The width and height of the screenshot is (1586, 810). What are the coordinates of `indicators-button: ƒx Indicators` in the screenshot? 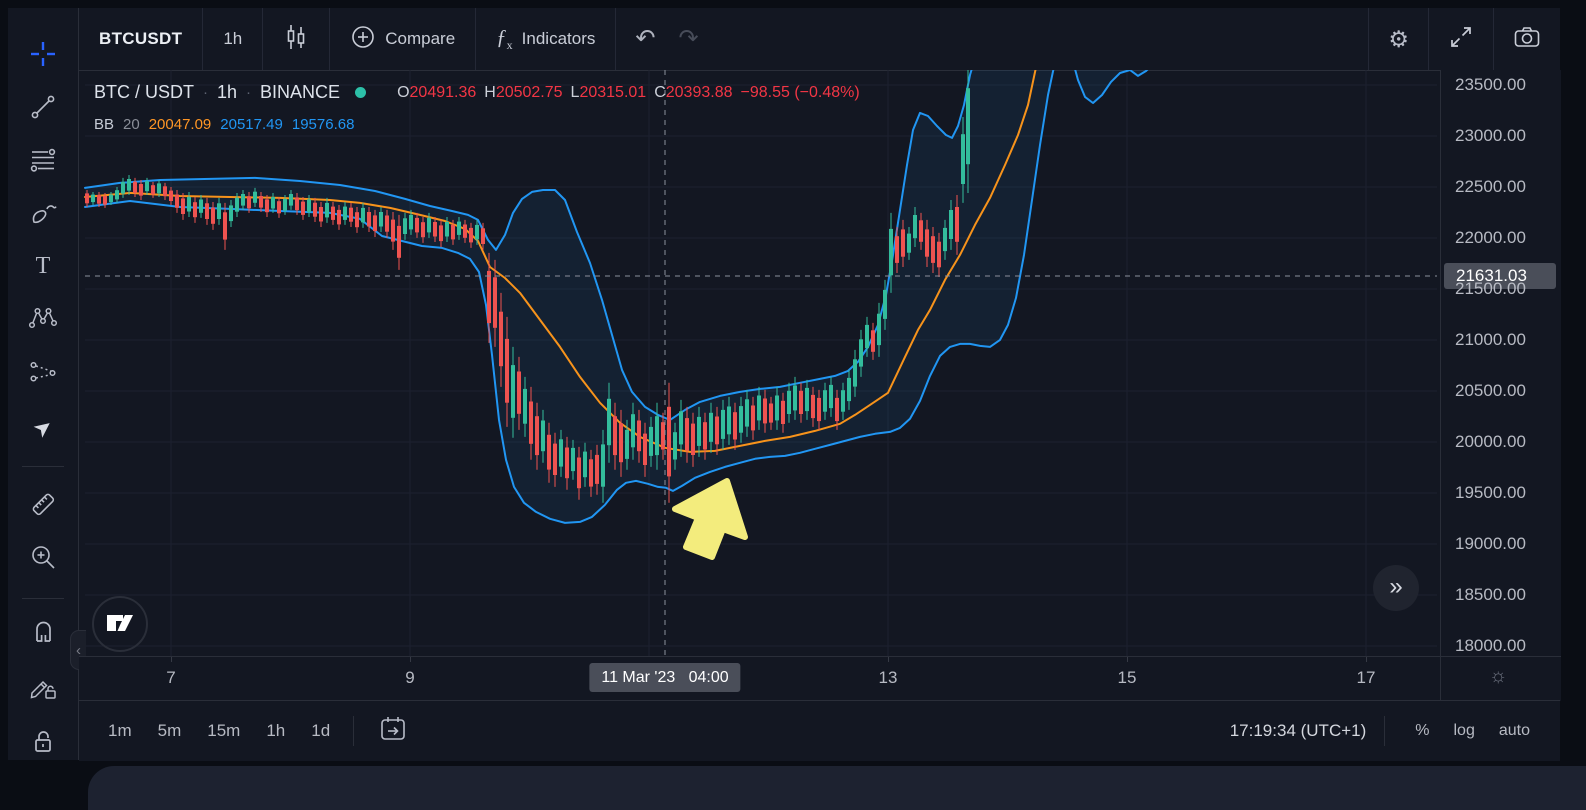 It's located at (545, 39).